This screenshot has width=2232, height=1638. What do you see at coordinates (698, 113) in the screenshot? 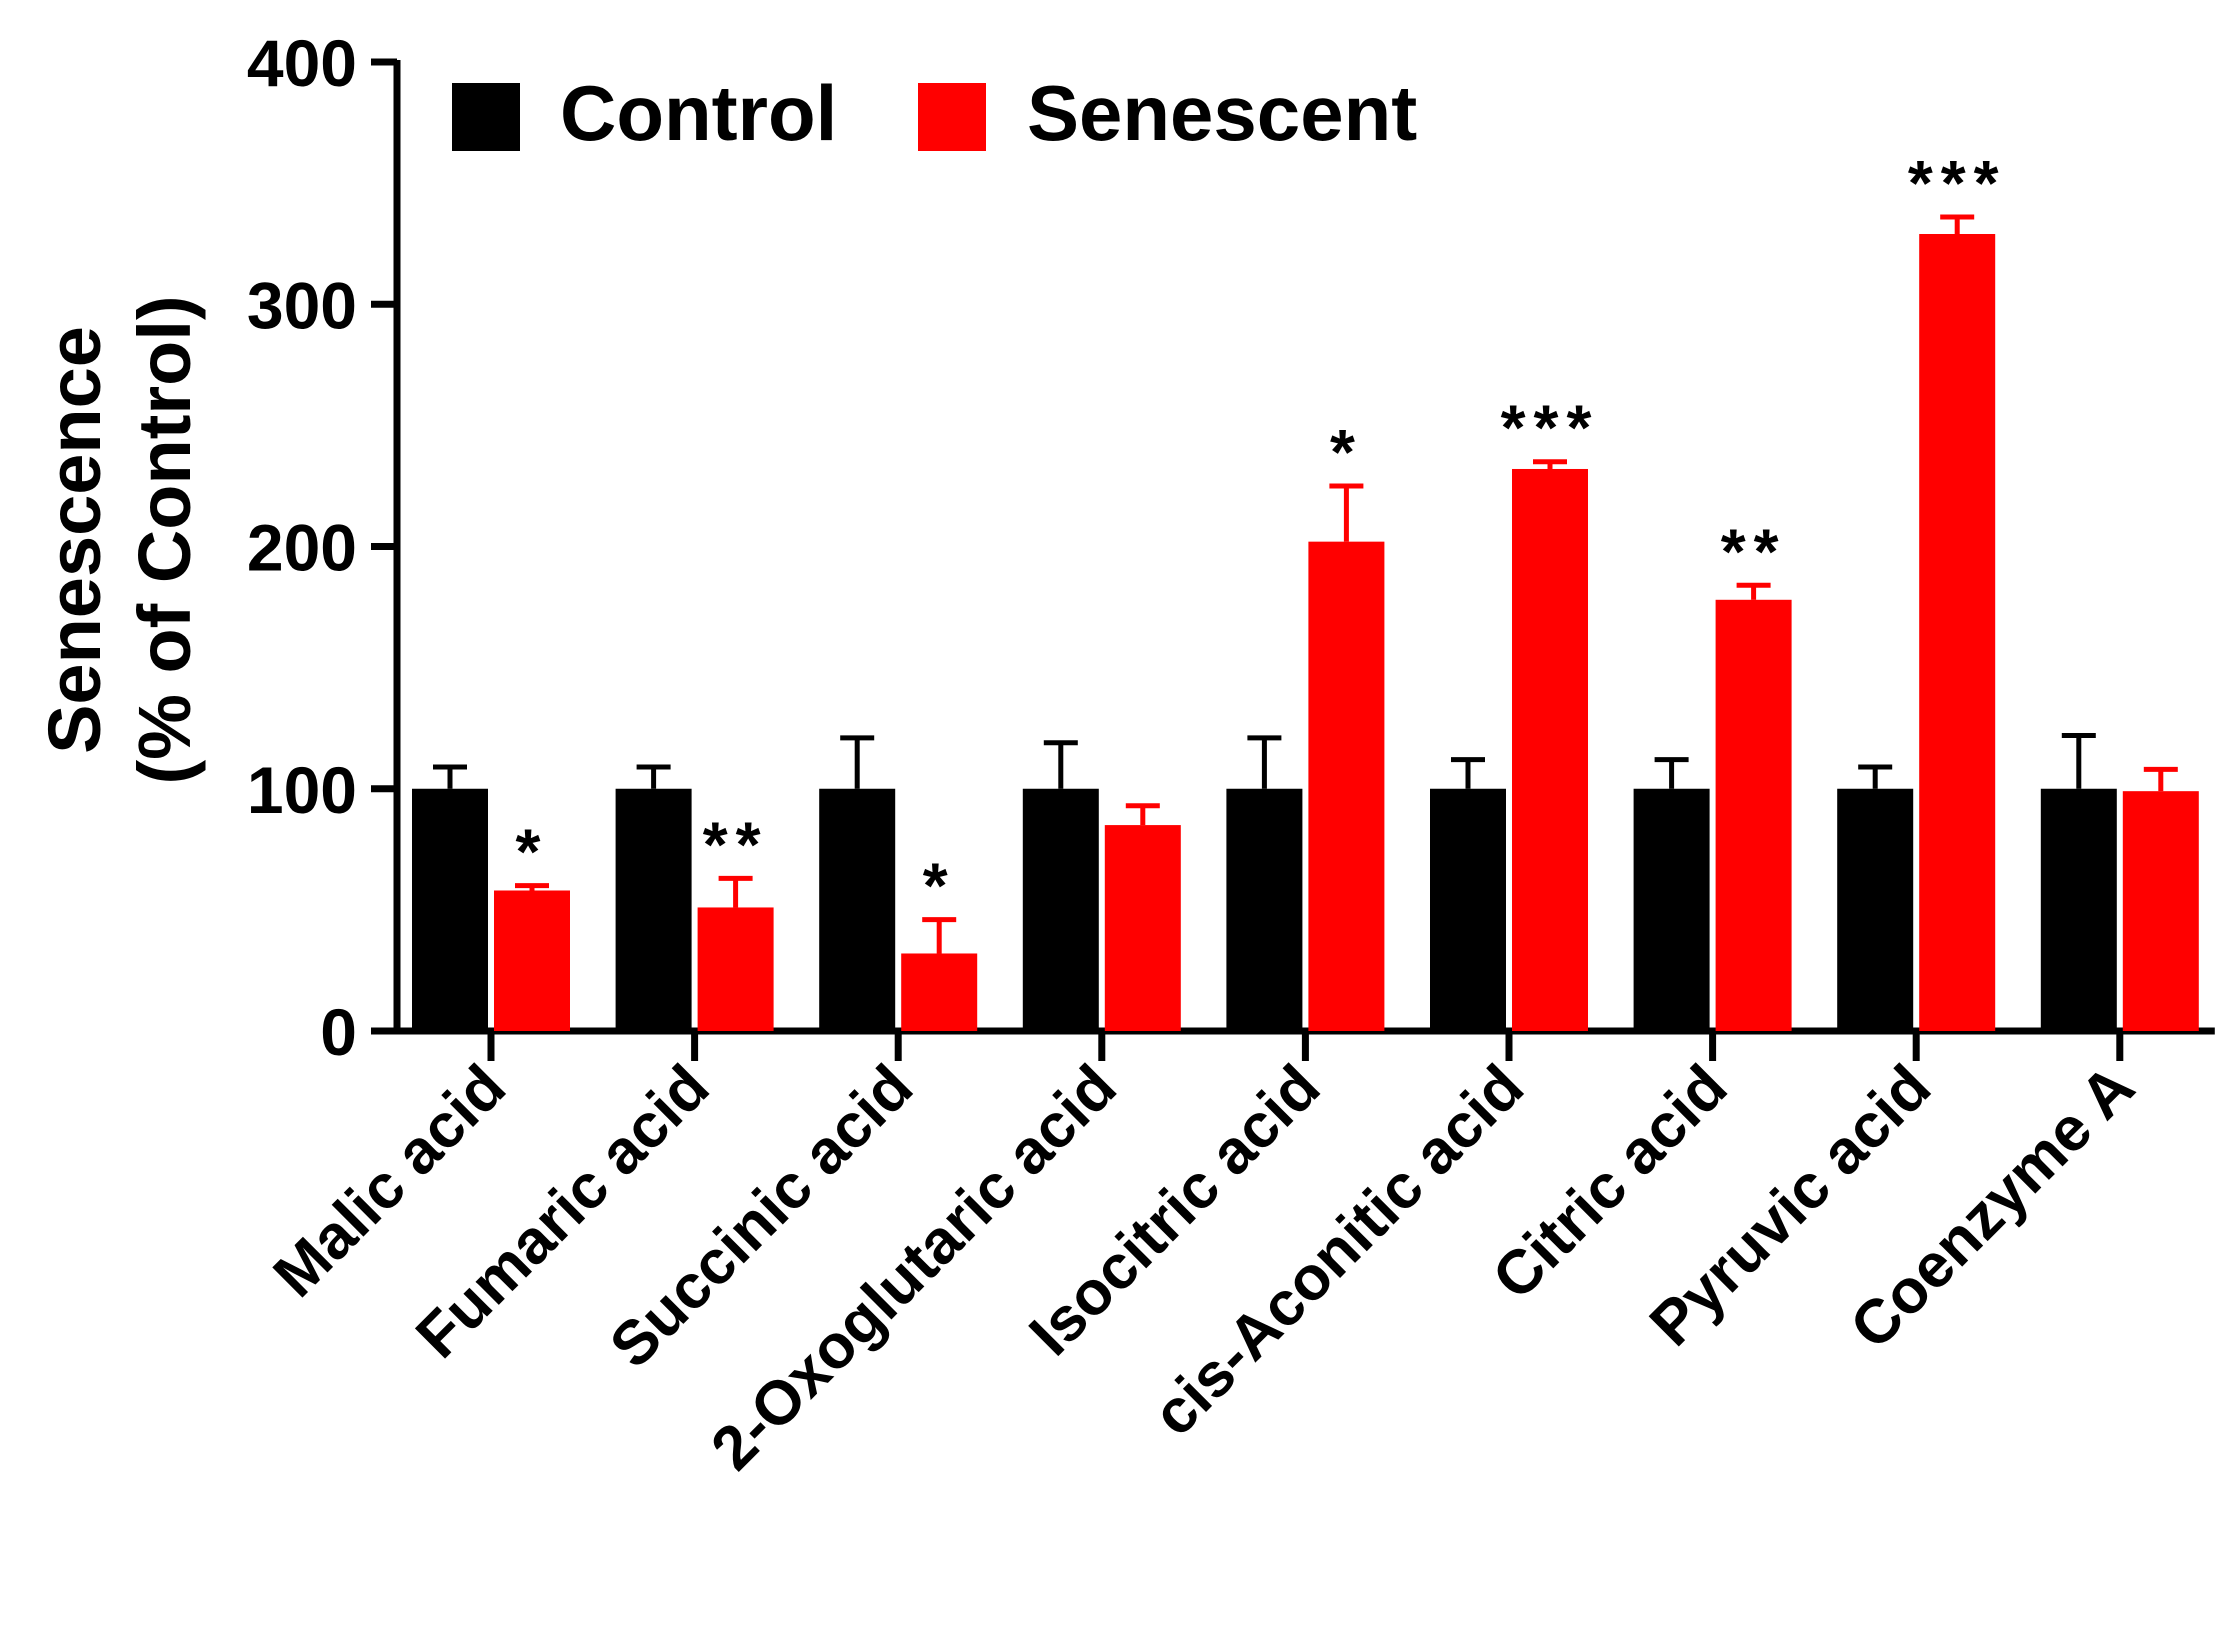
I see `legend-control-label: Control` at bounding box center [698, 113].